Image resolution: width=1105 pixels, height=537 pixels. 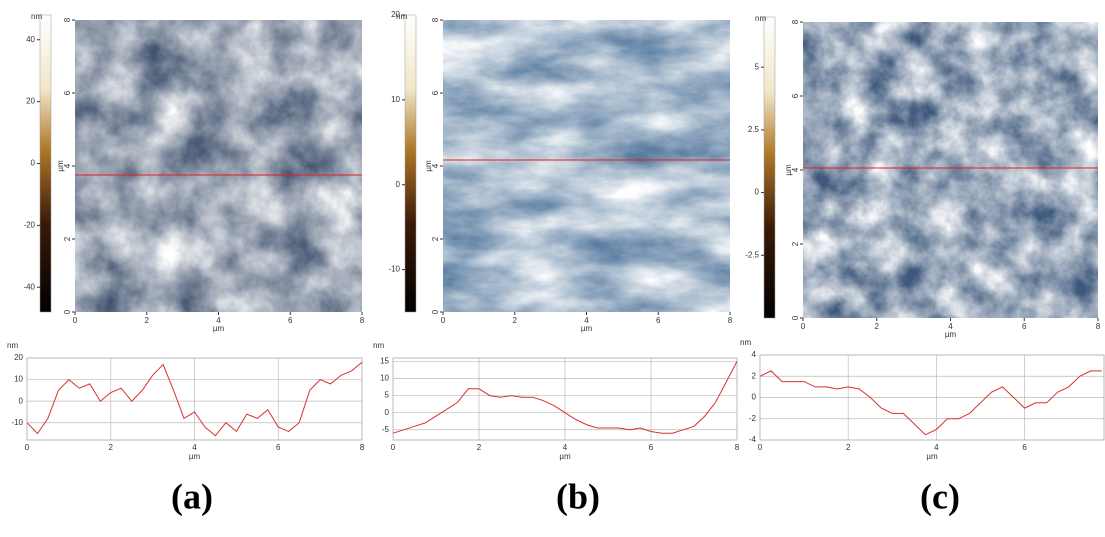 I want to click on colorbar-tick-label: -2.5, so click(x=752, y=254).